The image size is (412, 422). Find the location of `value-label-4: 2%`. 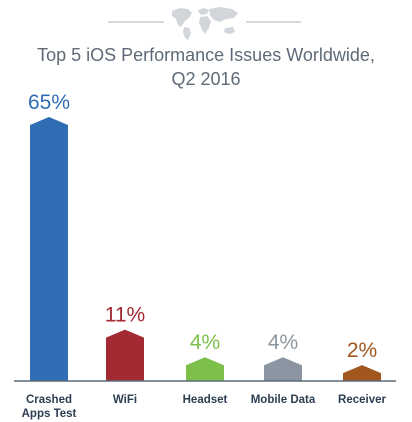

value-label-4: 2% is located at coordinates (362, 350).